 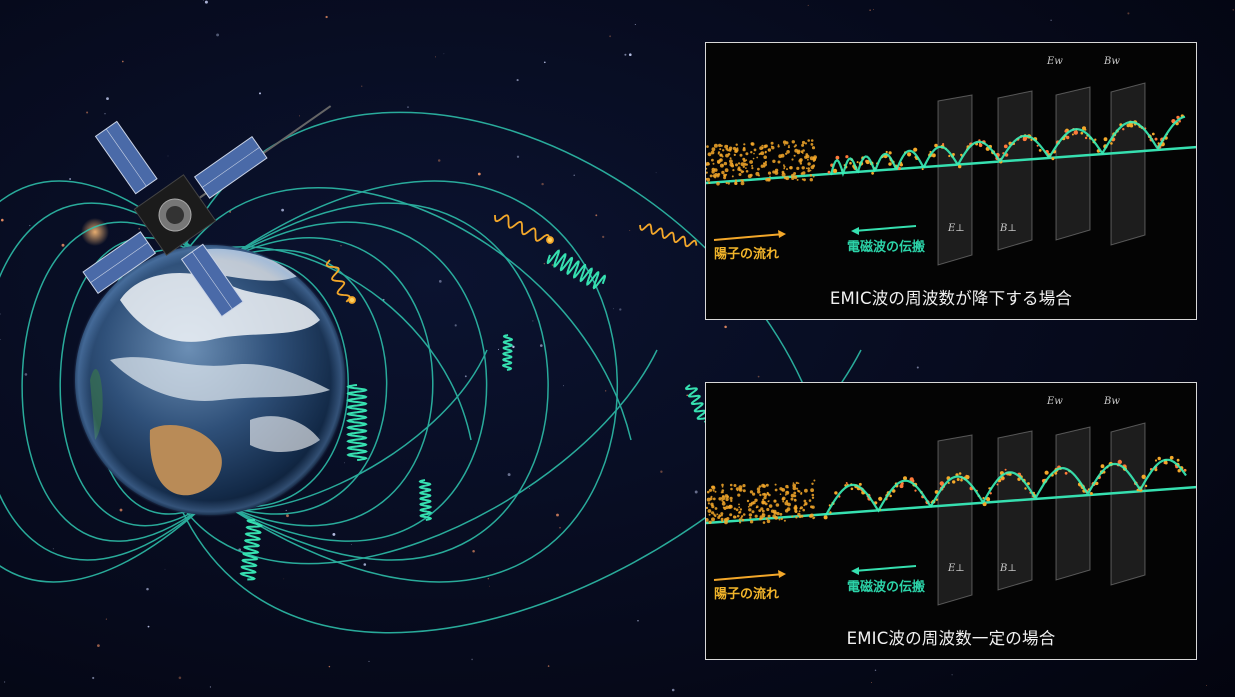 What do you see at coordinates (951, 638) in the screenshot?
I see `panel-caption: EMIC波の周波数一定の場合` at bounding box center [951, 638].